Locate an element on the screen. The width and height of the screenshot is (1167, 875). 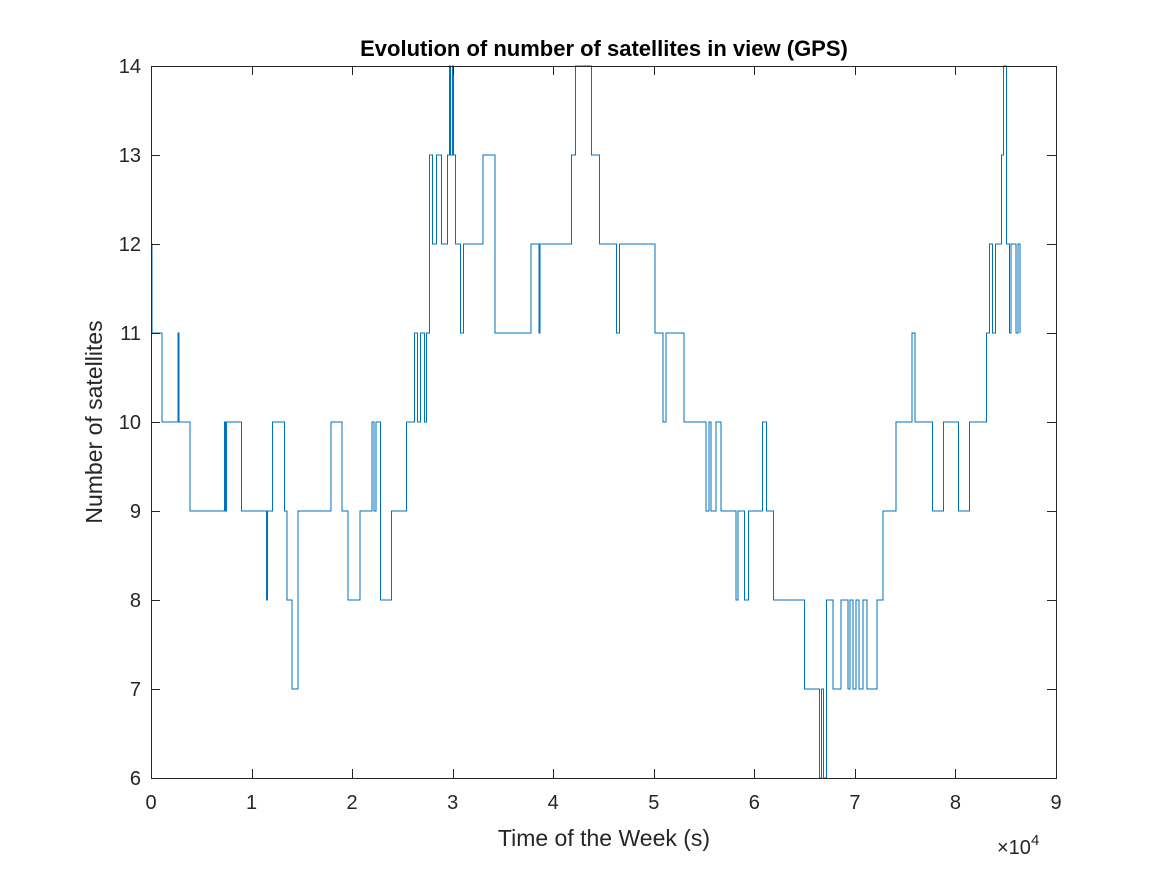
y-axis-label: Number of satellites is located at coordinates (94, 421).